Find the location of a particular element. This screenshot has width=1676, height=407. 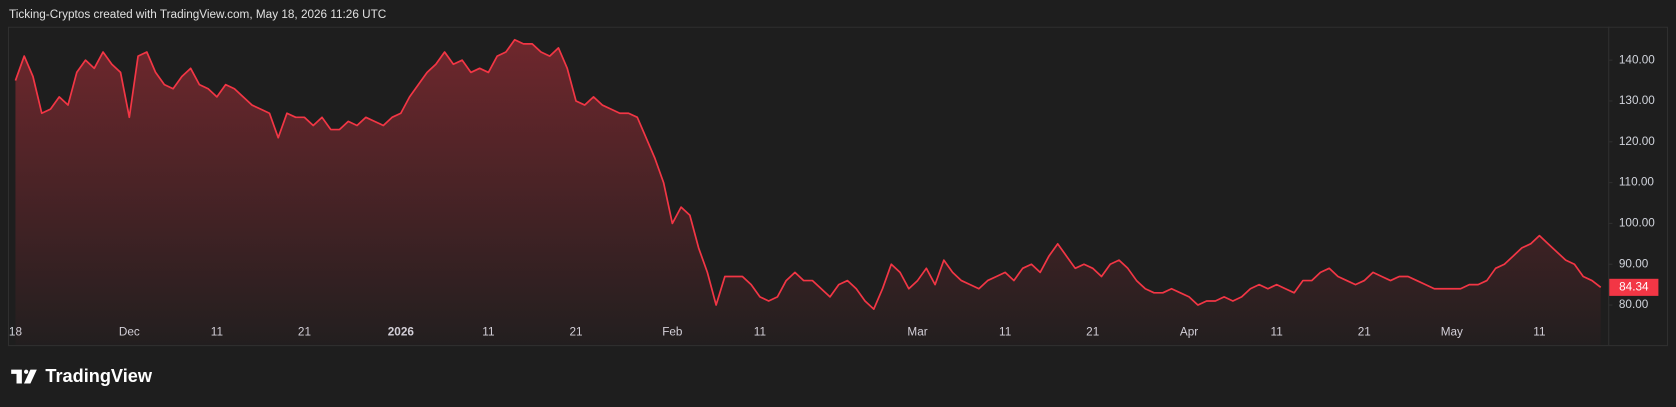

last-price-label: 84.34 is located at coordinates (1634, 286).